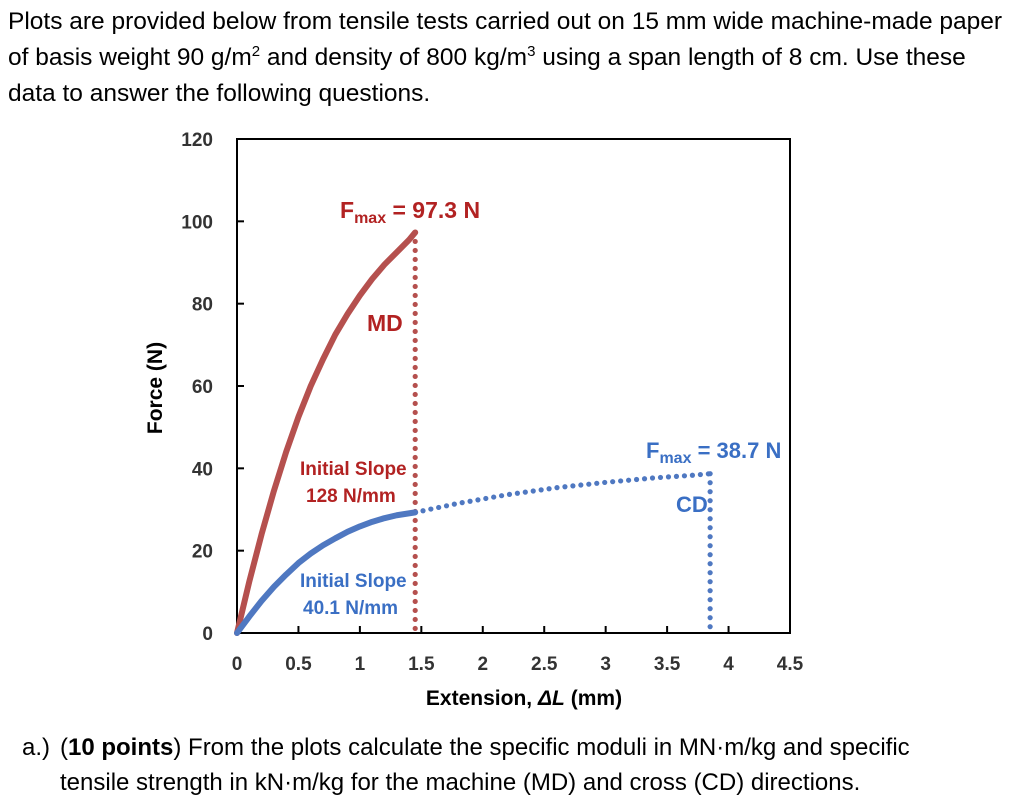  Describe the element at coordinates (353, 581) in the screenshot. I see `cd-slope-line-1: Initial Slope` at that location.